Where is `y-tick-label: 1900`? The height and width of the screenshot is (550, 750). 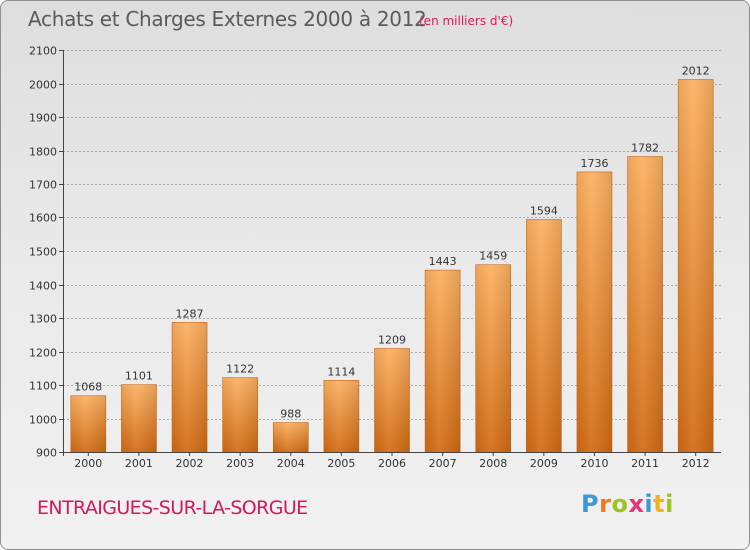
y-tick-label: 1900 is located at coordinates (43, 118).